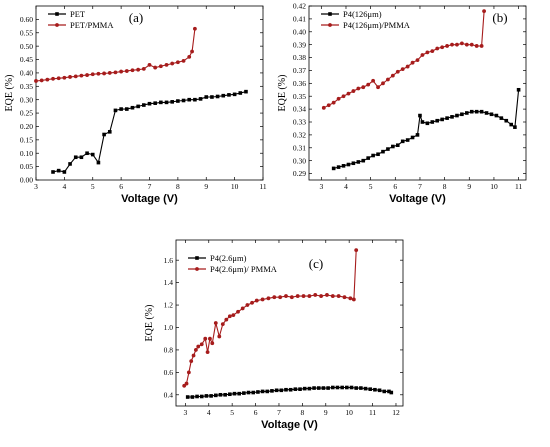  I want to click on y-tick-label: 0.39, so click(299, 44).